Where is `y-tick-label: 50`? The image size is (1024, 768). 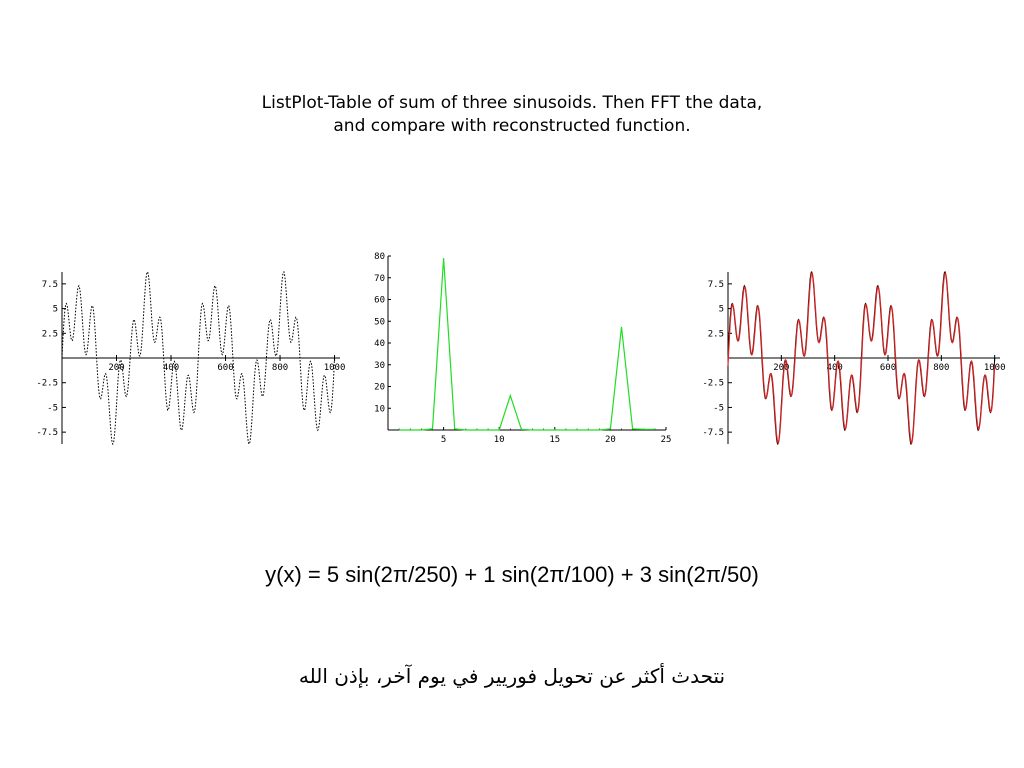 y-tick-label: 50 is located at coordinates (379, 322).